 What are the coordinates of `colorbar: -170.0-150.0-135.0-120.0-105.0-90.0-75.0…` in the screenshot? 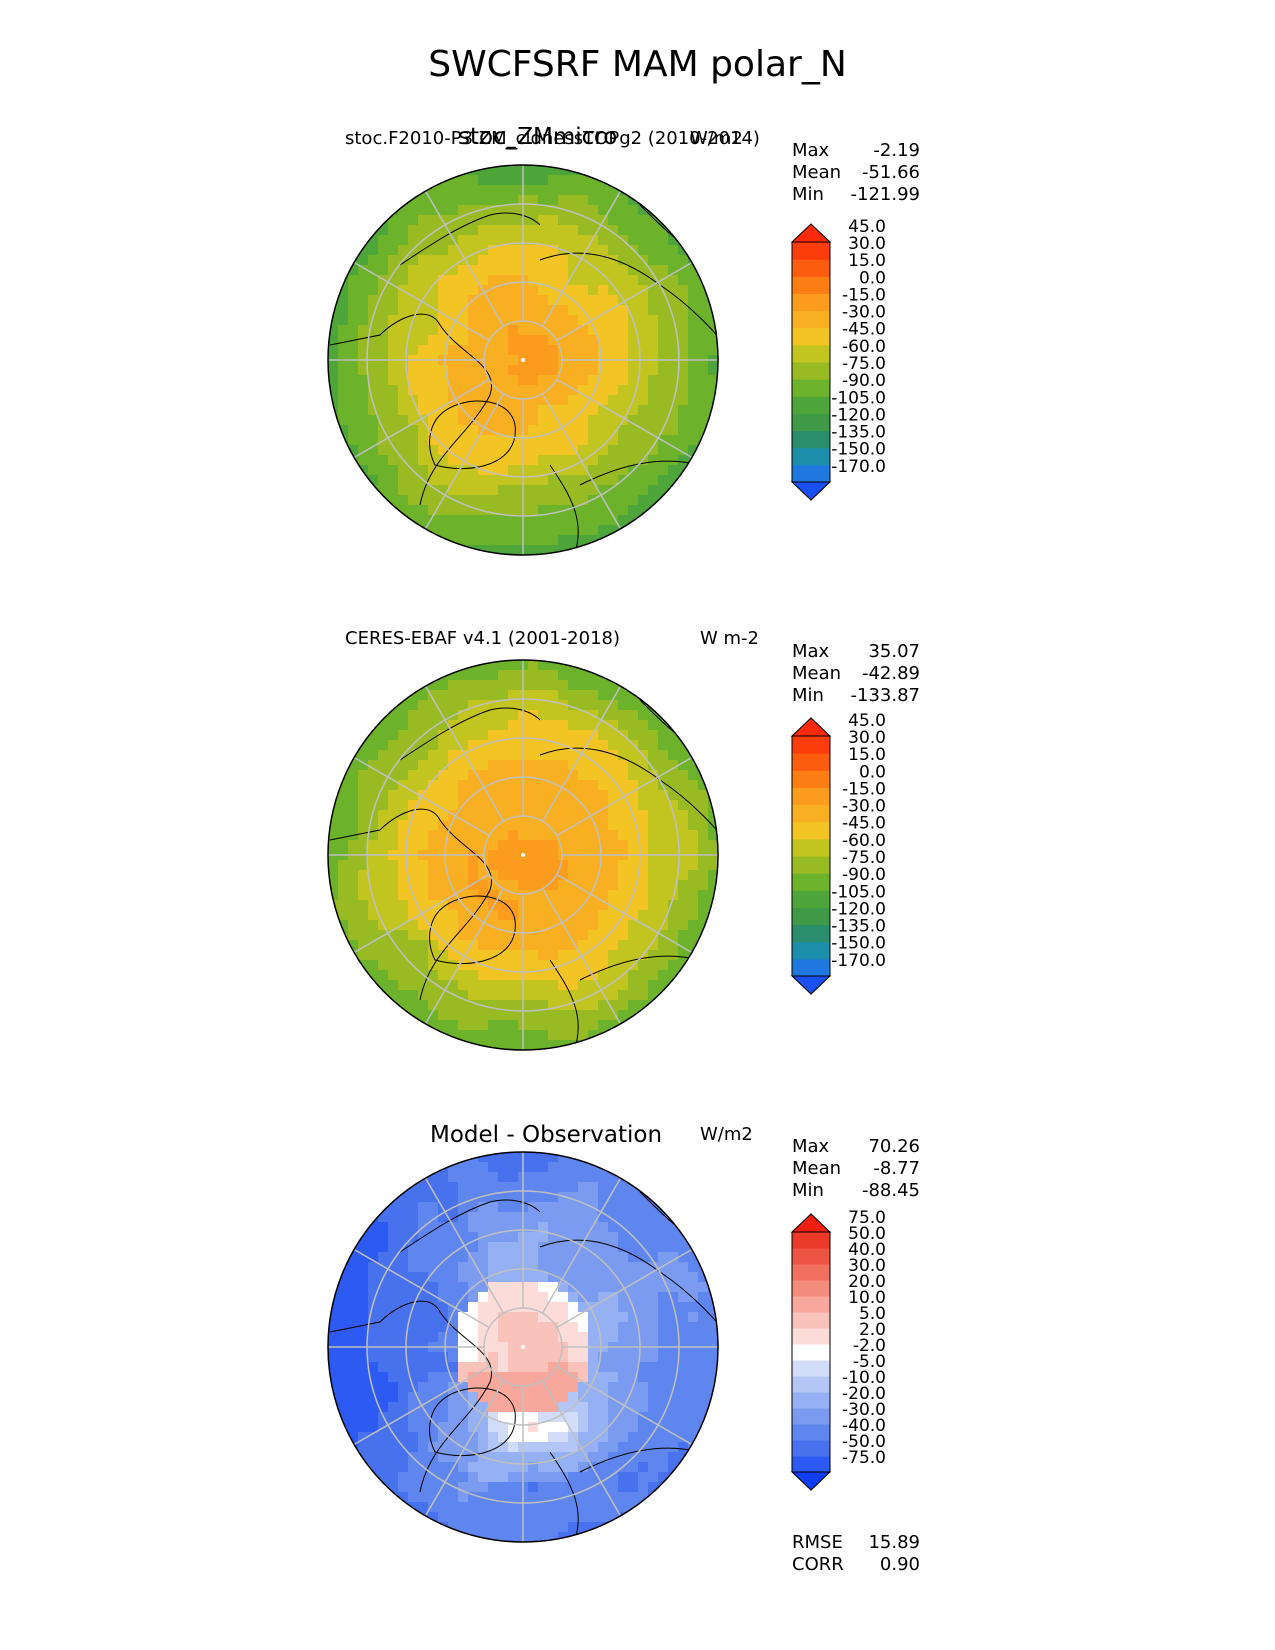 It's located at (838, 853).